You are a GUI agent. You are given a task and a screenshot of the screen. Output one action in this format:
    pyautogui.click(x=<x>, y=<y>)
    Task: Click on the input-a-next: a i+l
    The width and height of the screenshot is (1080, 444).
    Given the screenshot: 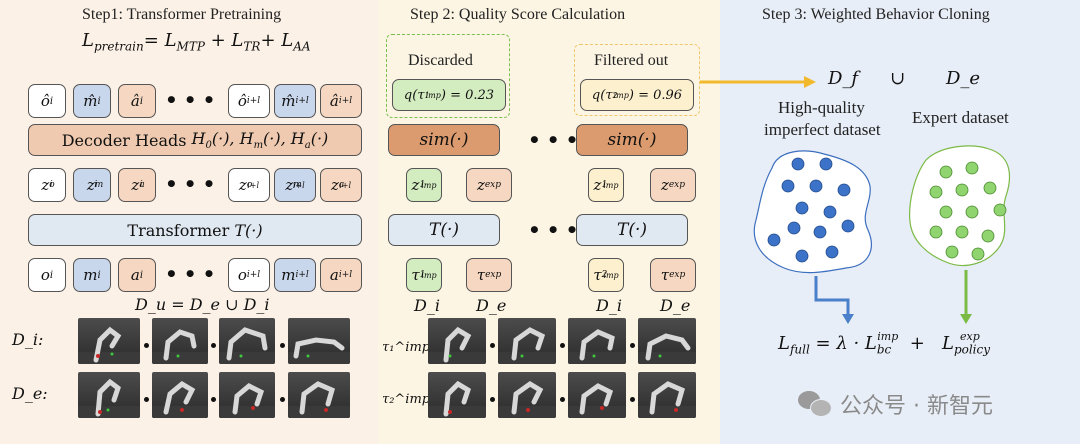 What is the action you would take?
    pyautogui.click(x=341, y=275)
    